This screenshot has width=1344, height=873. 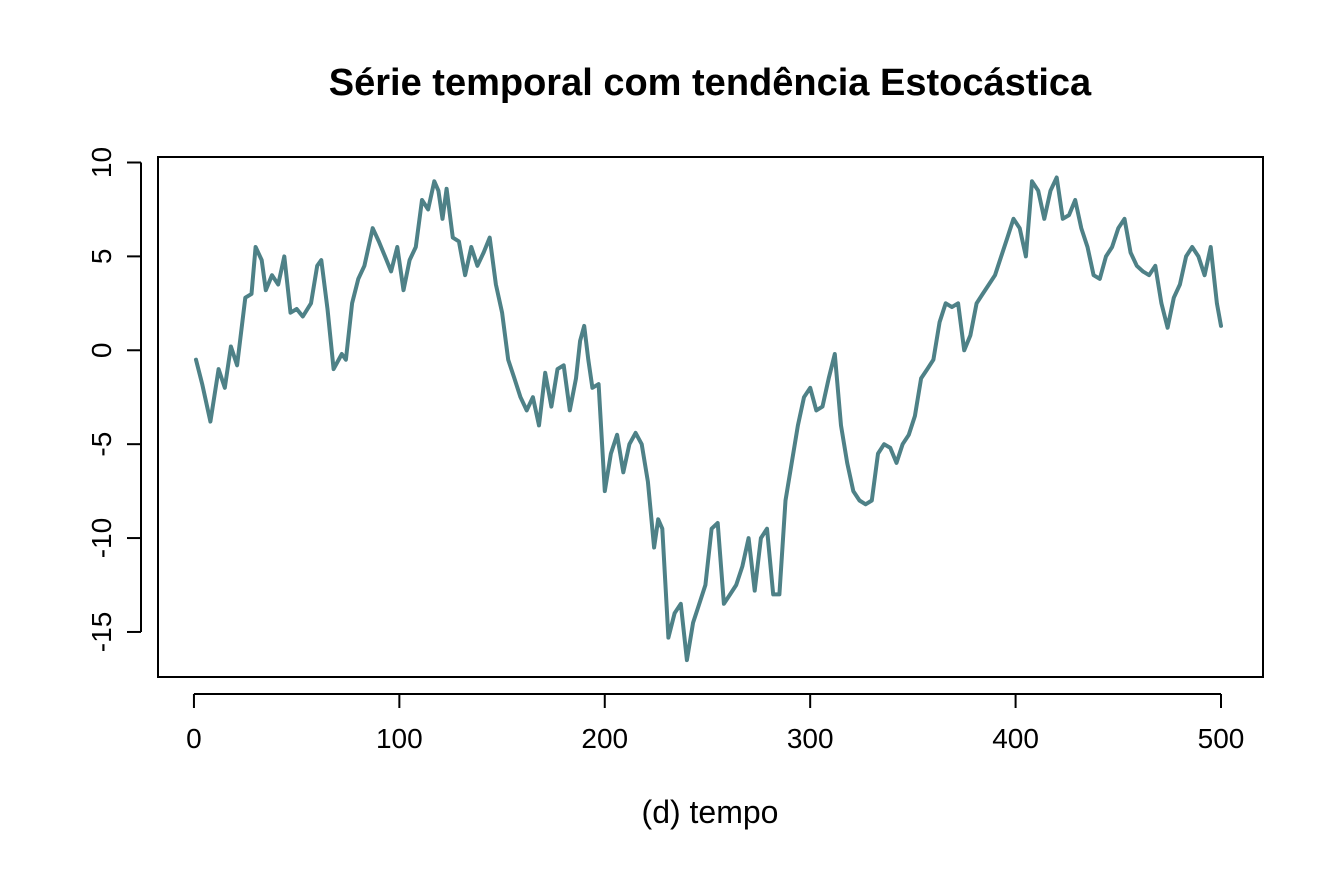 I want to click on x-tick-label: 0, so click(x=194, y=738).